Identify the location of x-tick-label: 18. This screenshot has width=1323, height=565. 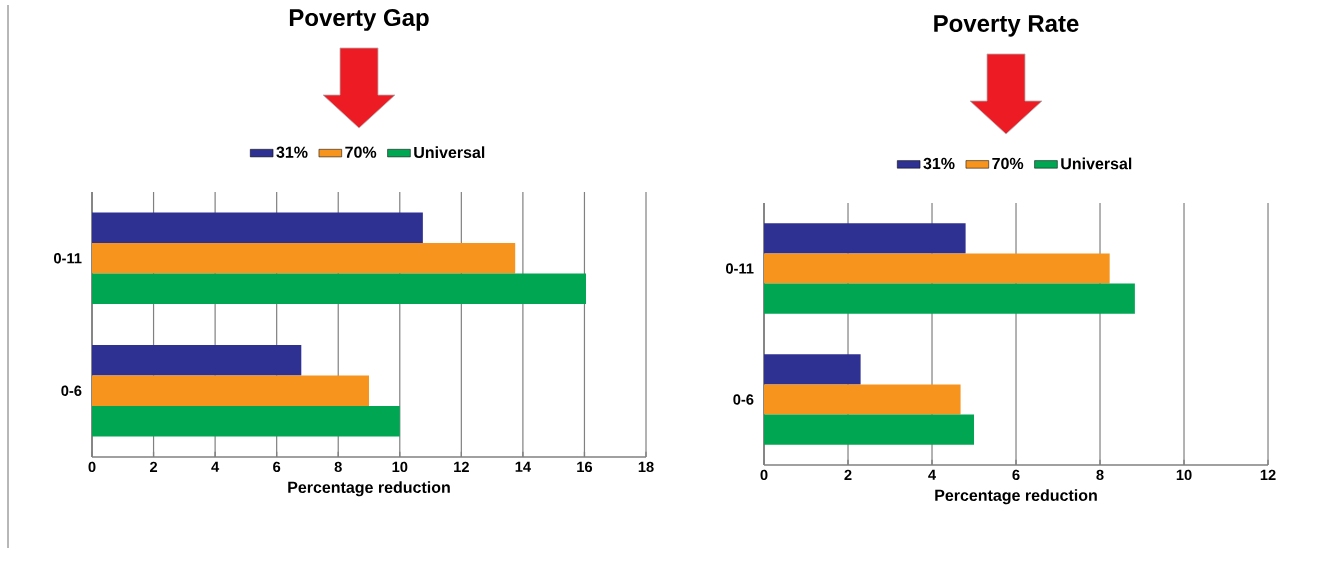
(646, 467).